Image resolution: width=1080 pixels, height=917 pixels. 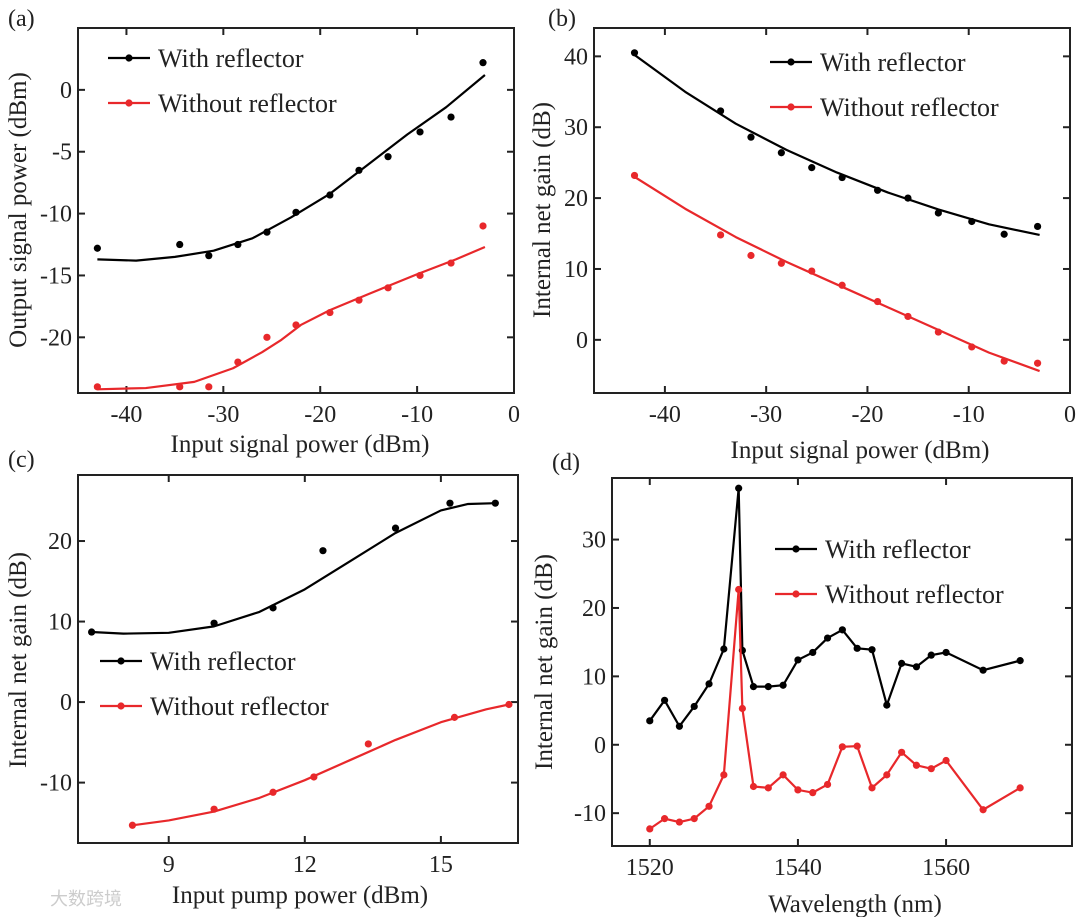 What do you see at coordinates (300, 895) in the screenshot?
I see `x-axis-label: Input pump power (dBm)` at bounding box center [300, 895].